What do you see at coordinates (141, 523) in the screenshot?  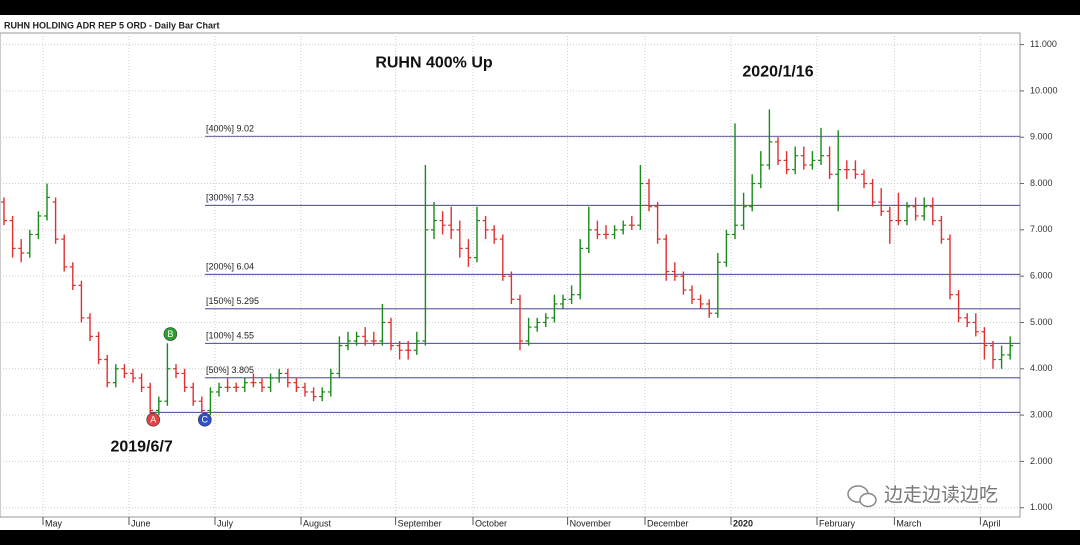 I see `x-tick-label: June` at bounding box center [141, 523].